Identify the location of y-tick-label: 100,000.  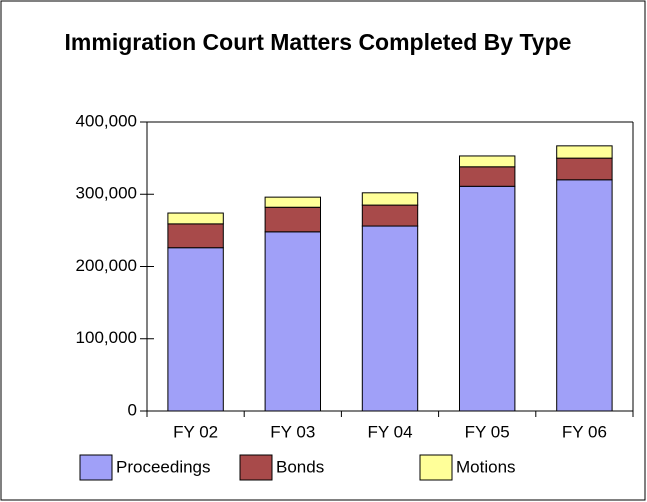
(106, 337).